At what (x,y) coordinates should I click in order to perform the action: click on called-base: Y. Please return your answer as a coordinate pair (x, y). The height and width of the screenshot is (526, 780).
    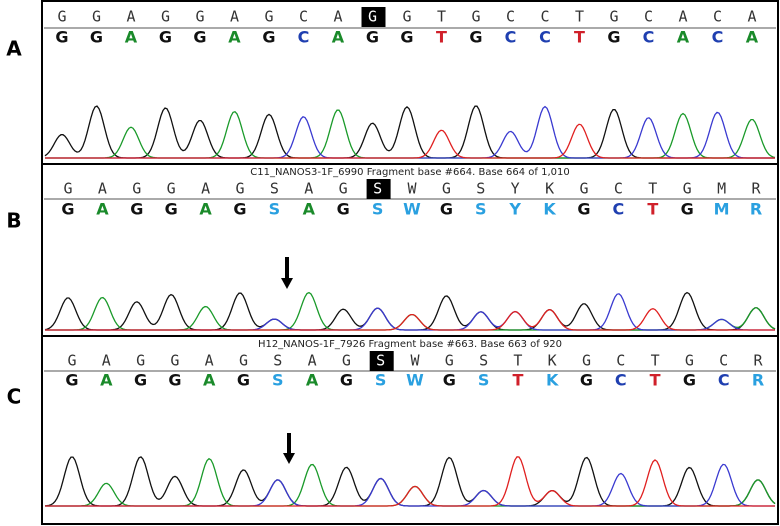
    Looking at the image, I should click on (515, 189).